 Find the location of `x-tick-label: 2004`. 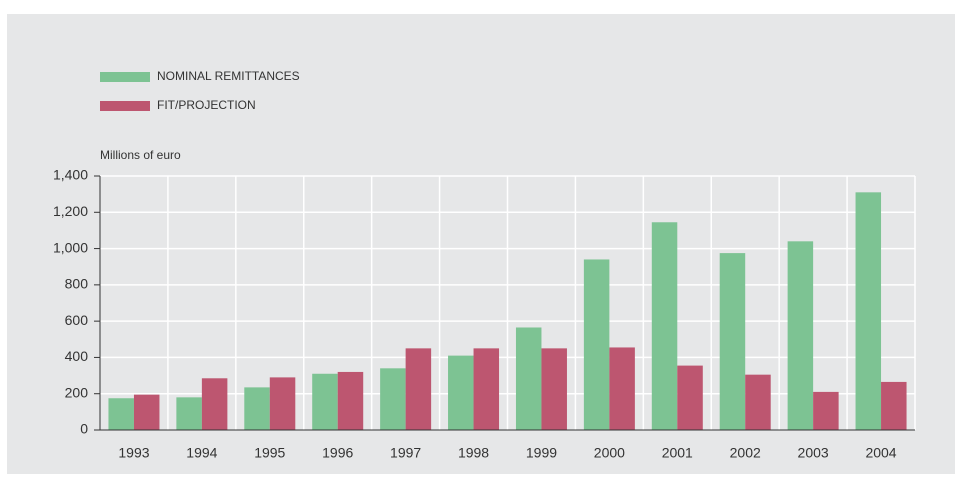

x-tick-label: 2004 is located at coordinates (880, 453).